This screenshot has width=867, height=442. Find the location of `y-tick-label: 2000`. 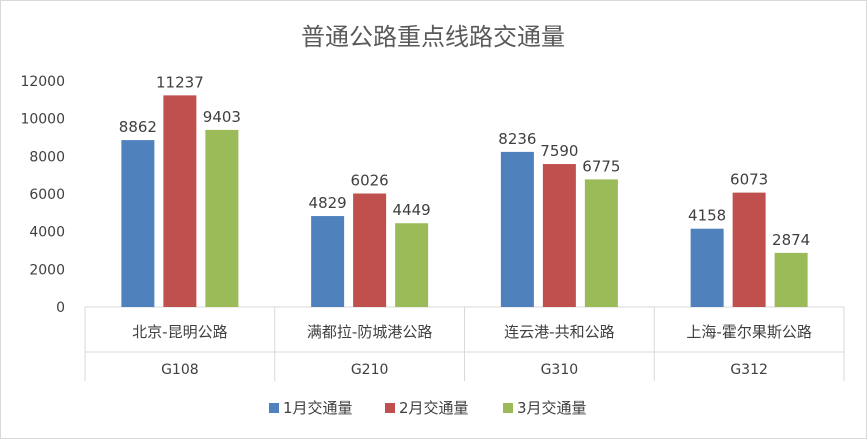

y-tick-label: 2000 is located at coordinates (47, 270).